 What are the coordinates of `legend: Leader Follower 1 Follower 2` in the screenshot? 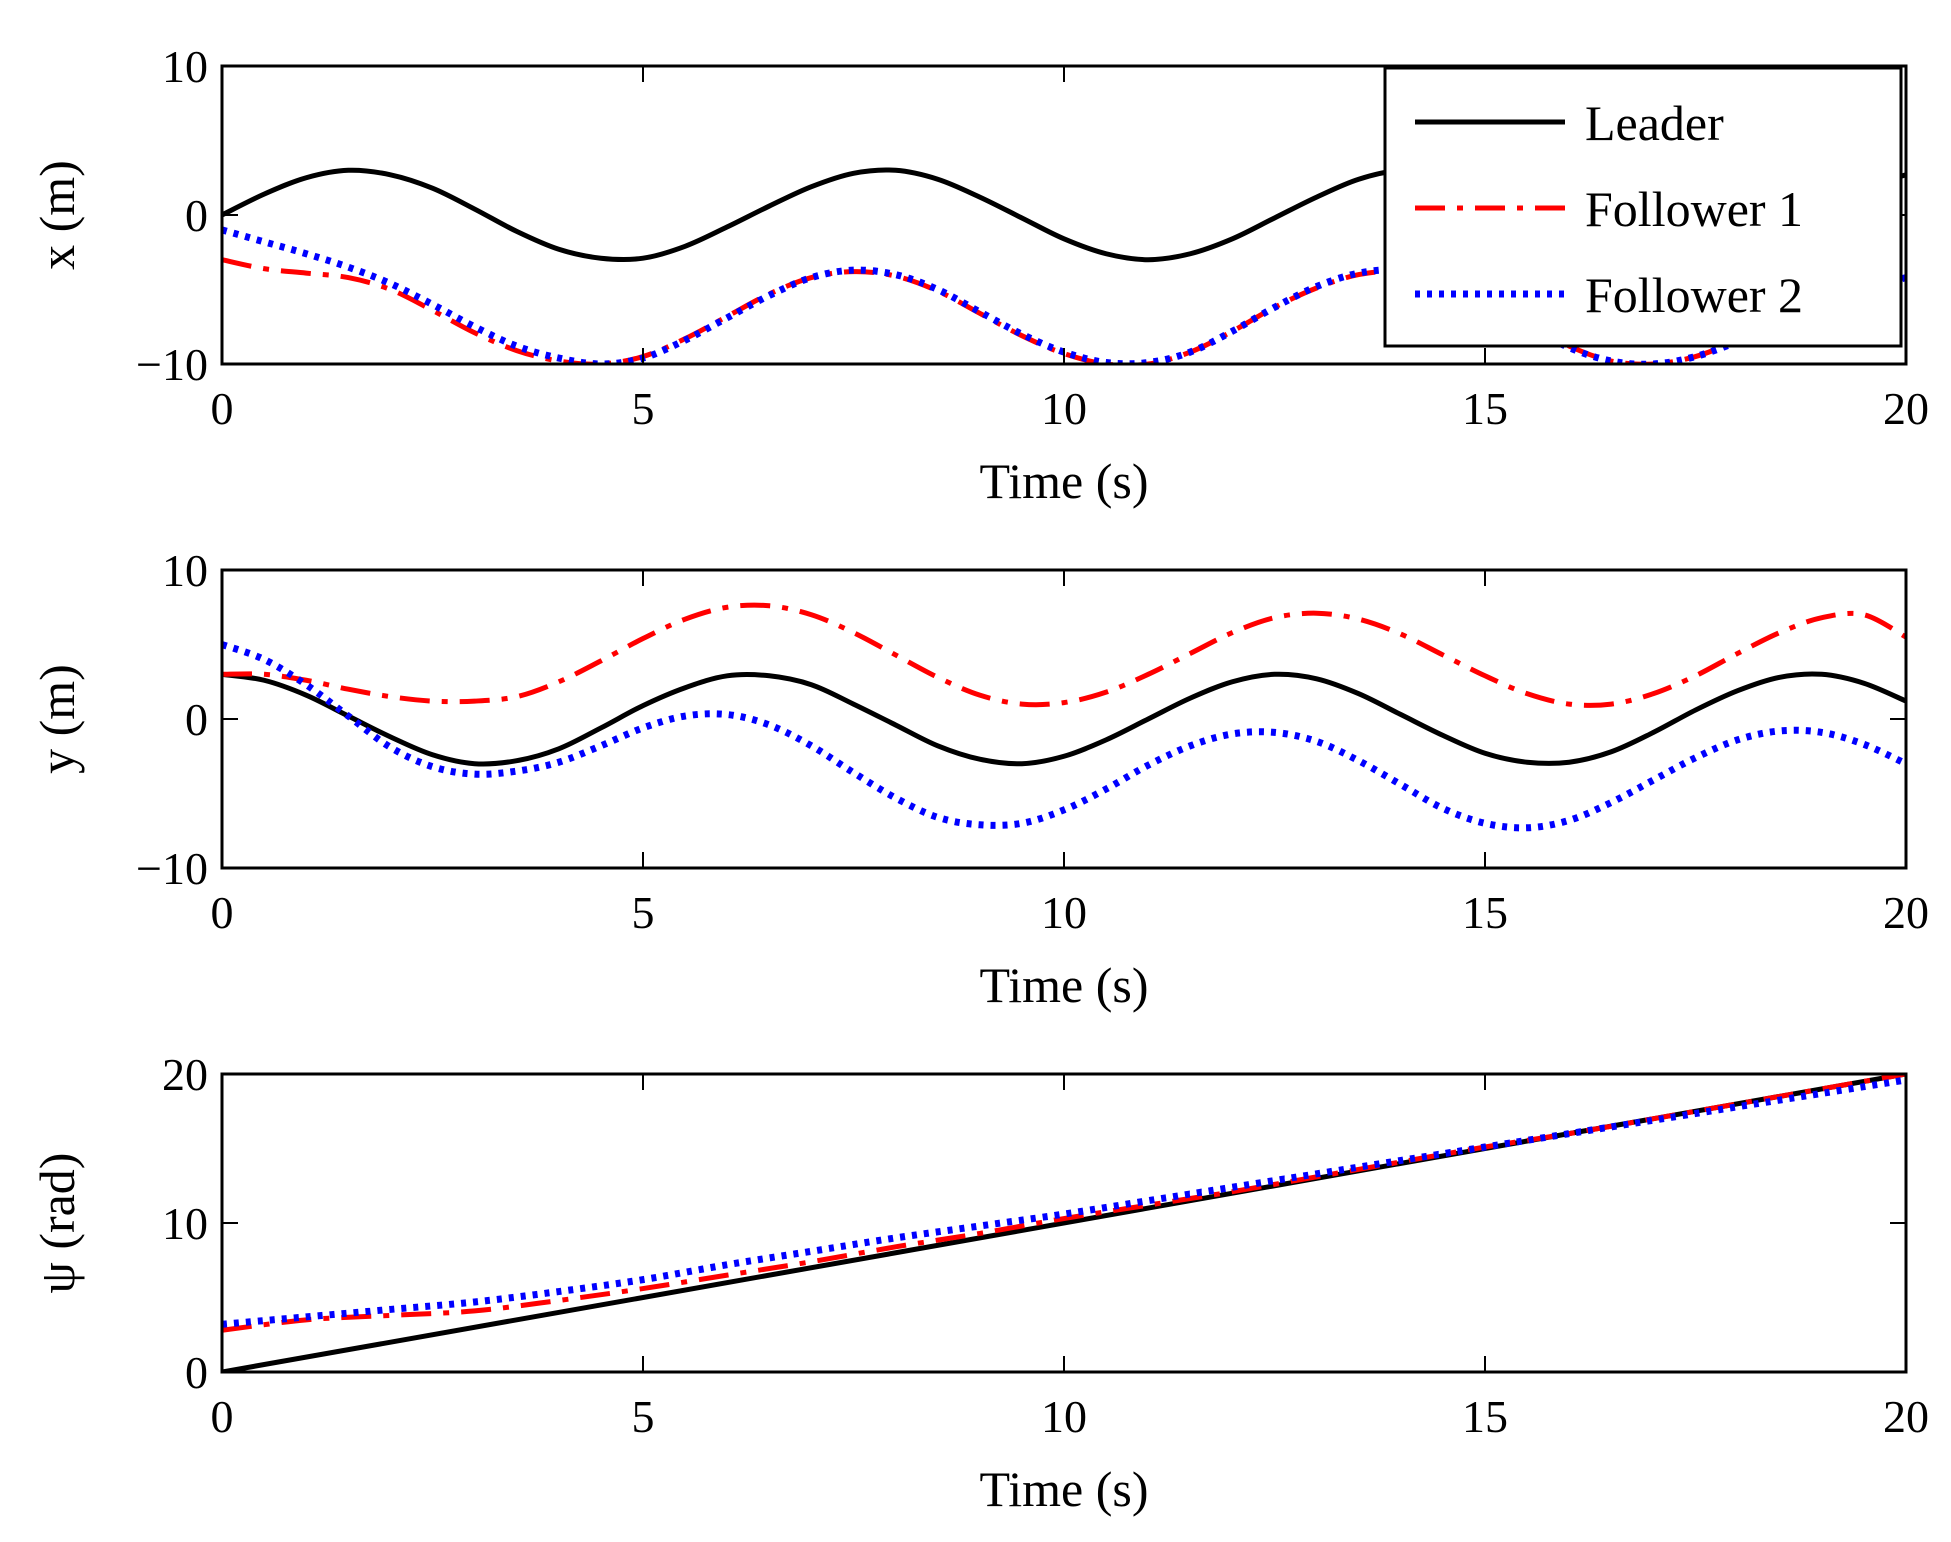 It's located at (1643, 207).